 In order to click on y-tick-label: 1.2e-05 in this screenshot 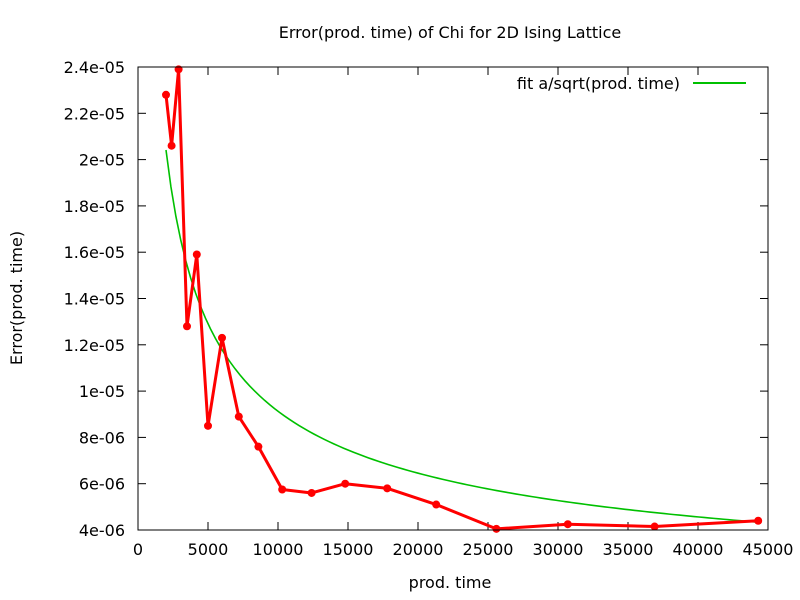, I will do `click(94, 345)`.